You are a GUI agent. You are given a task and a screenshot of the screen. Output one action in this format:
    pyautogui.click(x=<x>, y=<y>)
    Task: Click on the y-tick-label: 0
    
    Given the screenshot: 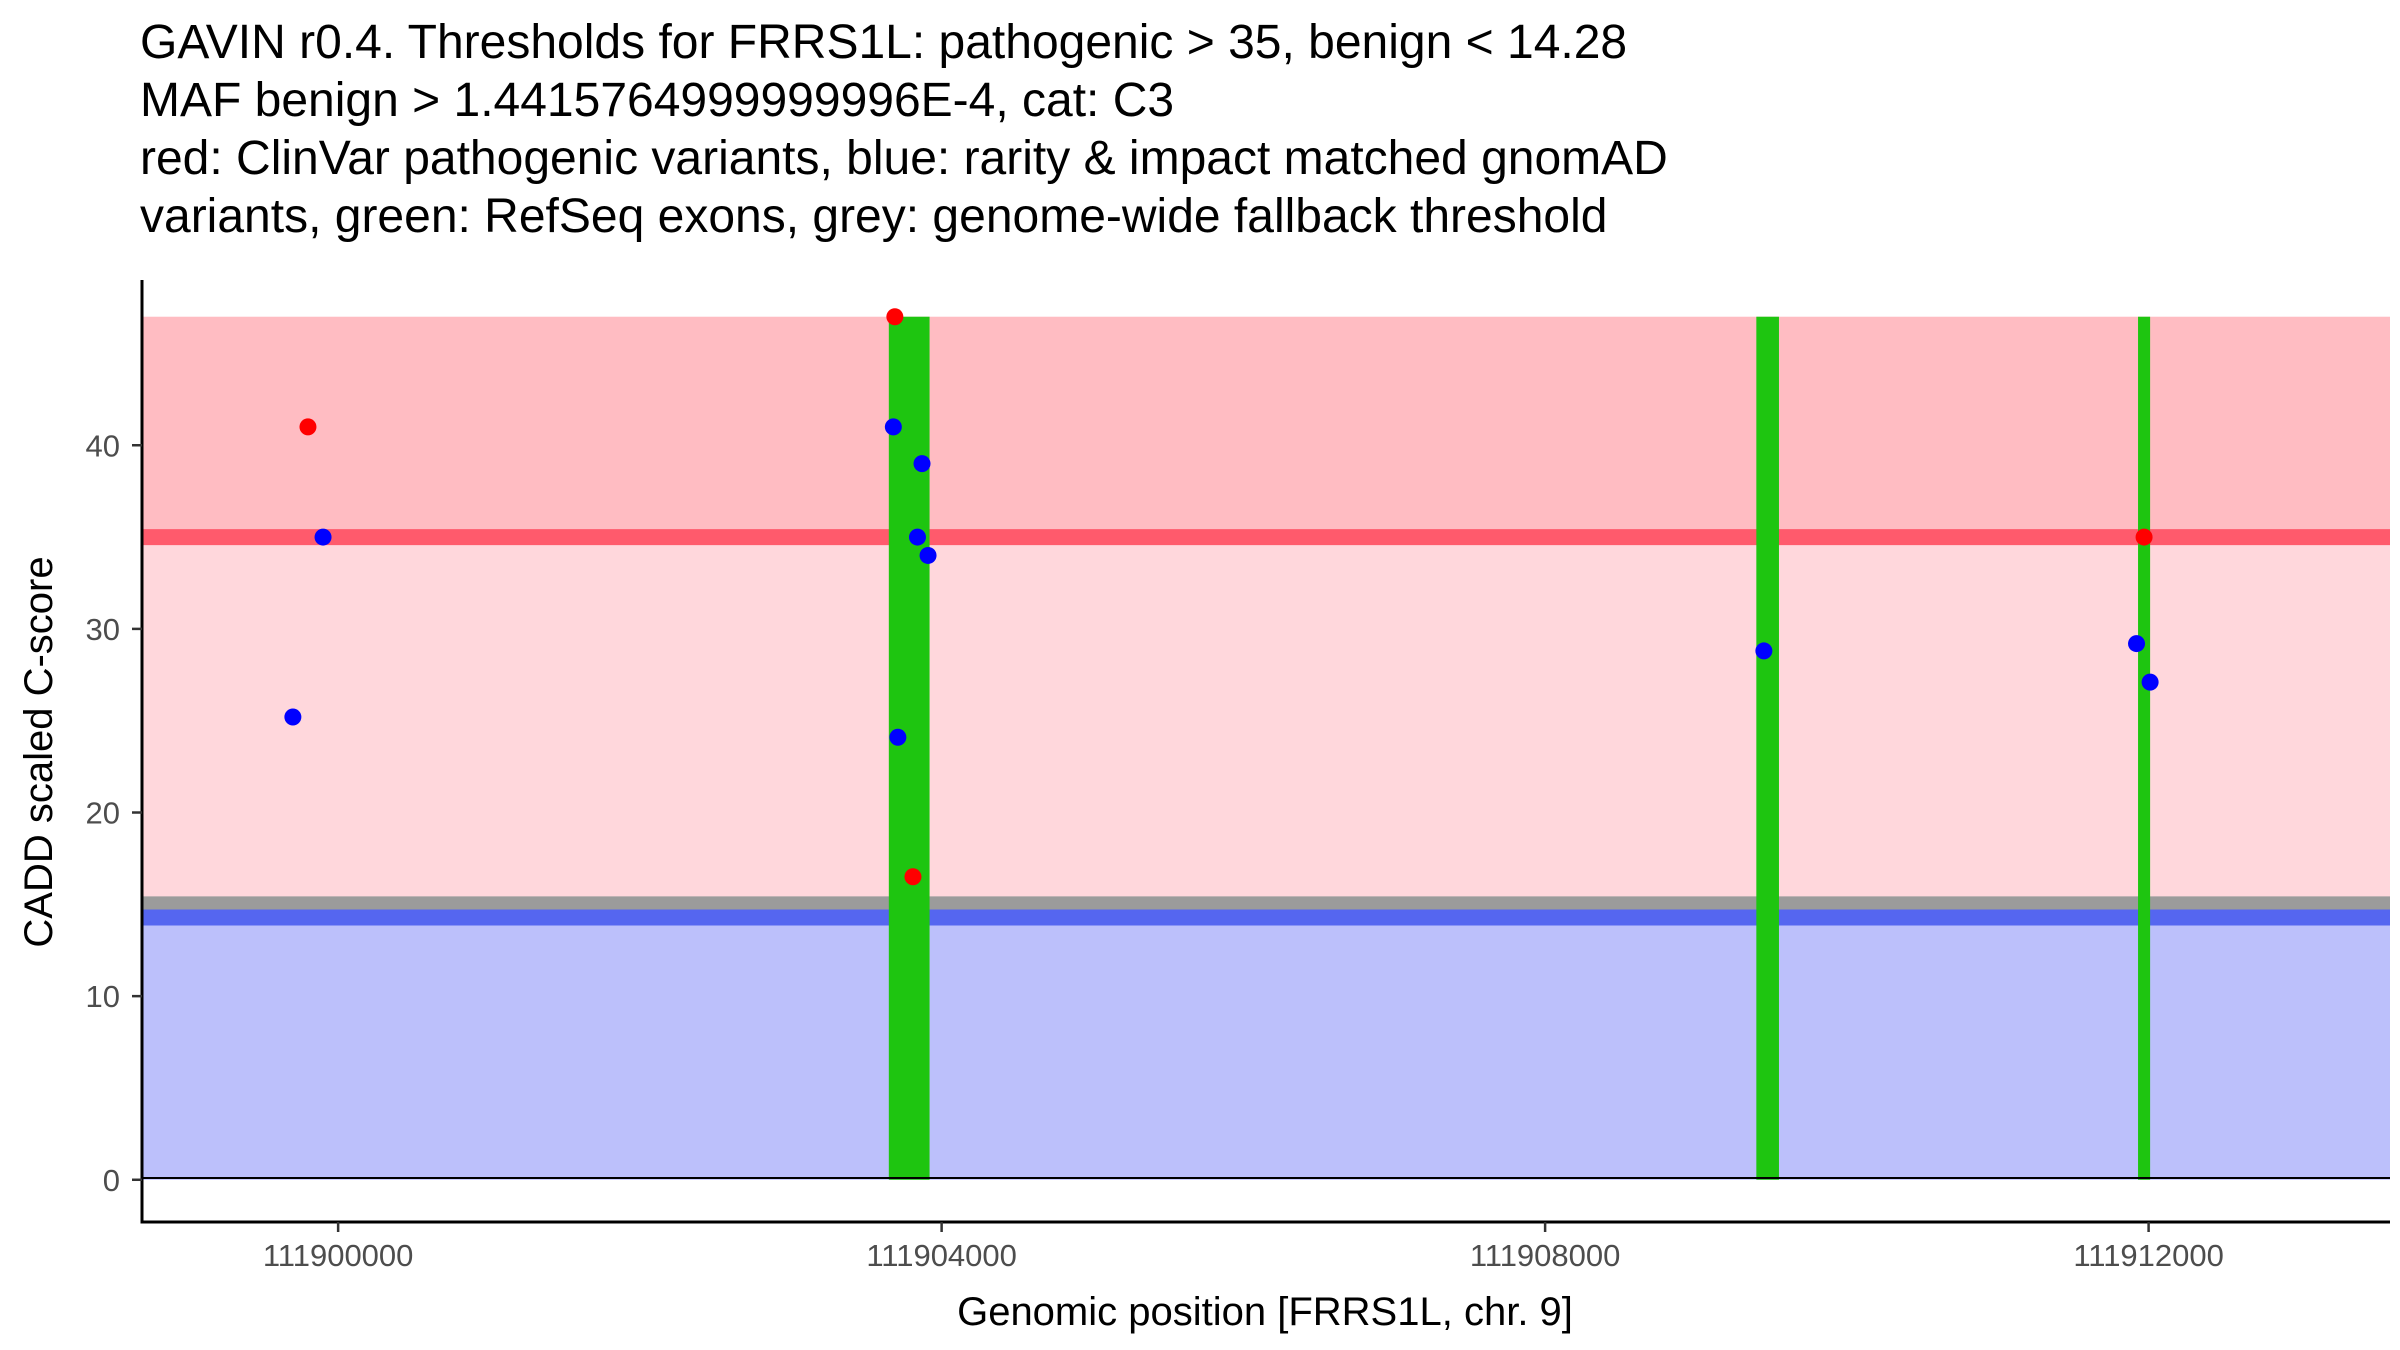 What is the action you would take?
    pyautogui.click(x=111, y=1180)
    